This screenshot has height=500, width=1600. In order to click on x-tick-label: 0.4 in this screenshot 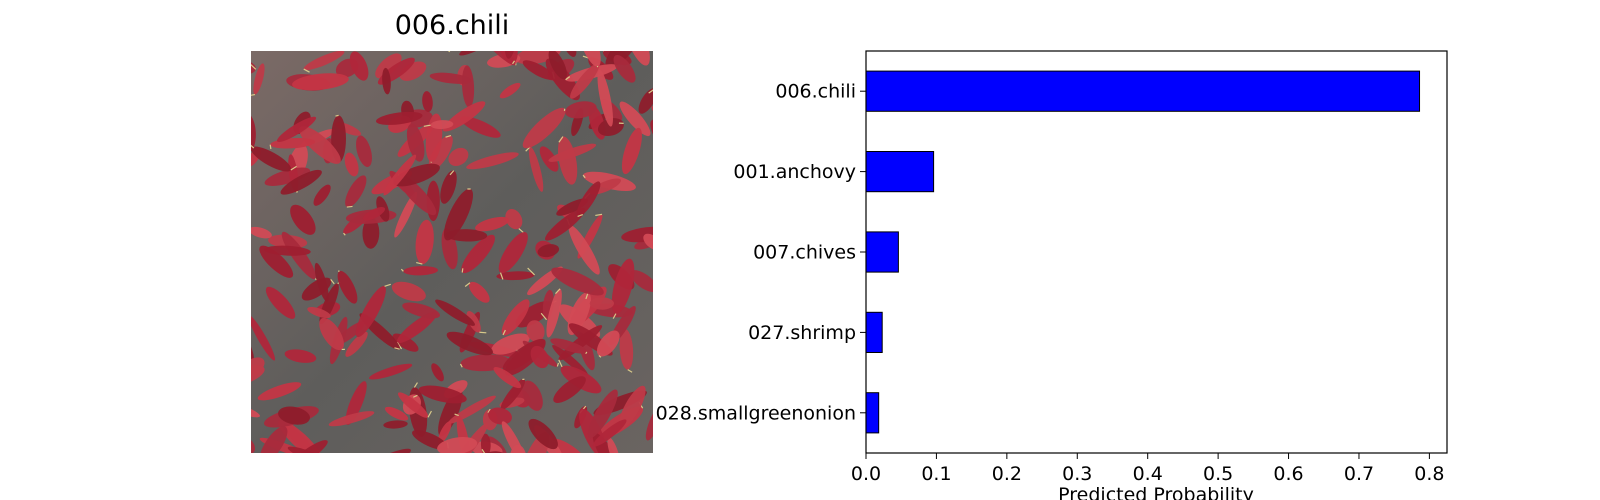, I will do `click(1148, 474)`.